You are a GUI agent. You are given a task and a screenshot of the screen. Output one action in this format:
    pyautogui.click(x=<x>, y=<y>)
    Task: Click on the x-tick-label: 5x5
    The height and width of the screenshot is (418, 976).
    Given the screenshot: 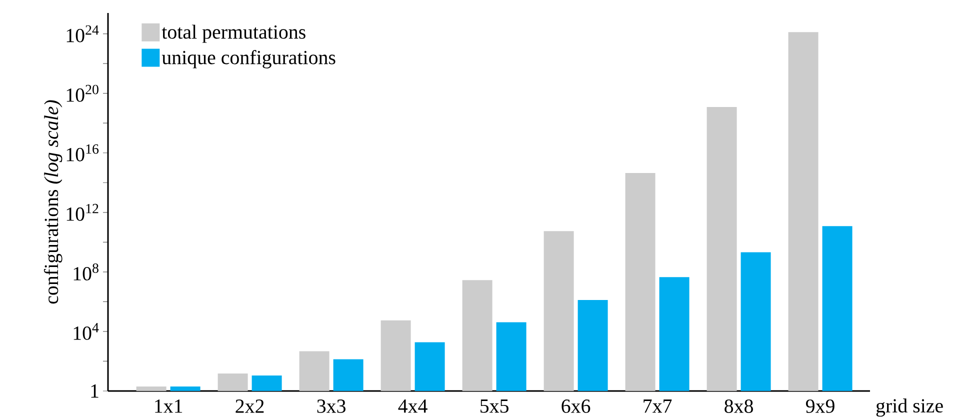 What is the action you would take?
    pyautogui.click(x=494, y=406)
    